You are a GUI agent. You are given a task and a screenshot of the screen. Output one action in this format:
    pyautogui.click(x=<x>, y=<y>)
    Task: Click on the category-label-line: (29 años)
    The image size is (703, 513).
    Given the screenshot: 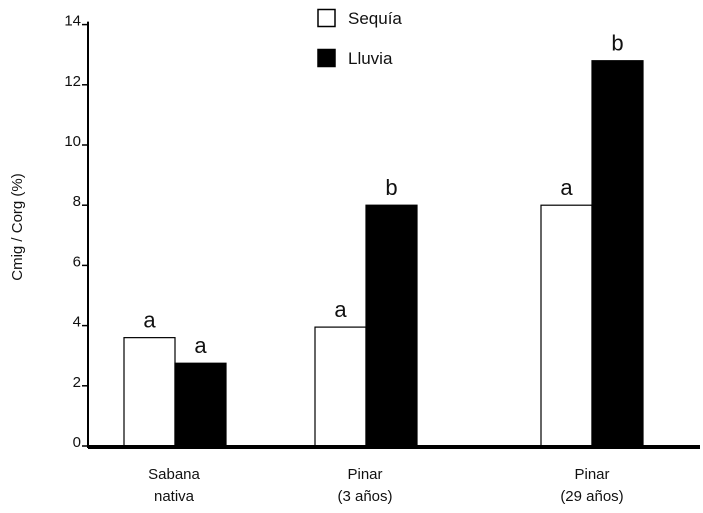 What is the action you would take?
    pyautogui.click(x=591, y=496)
    